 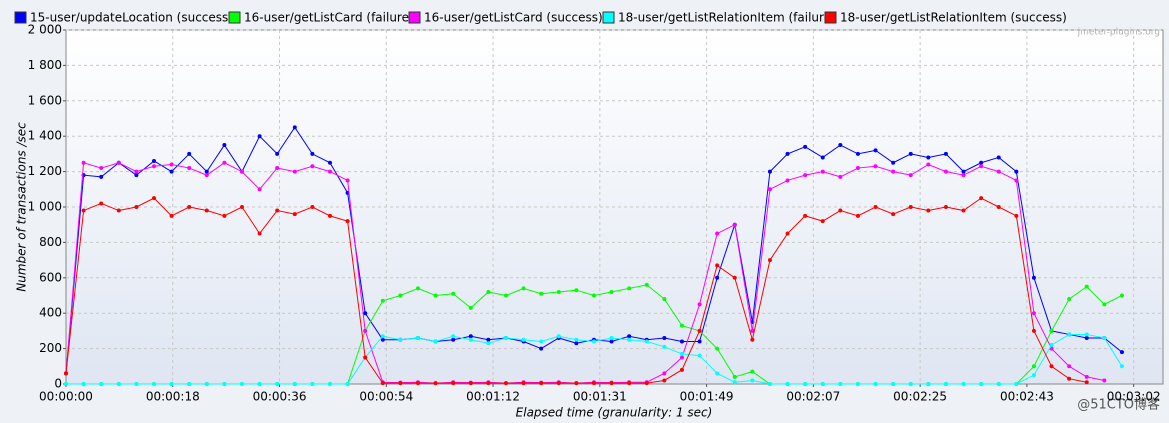 What do you see at coordinates (58, 384) in the screenshot?
I see `y-tick-label: 0` at bounding box center [58, 384].